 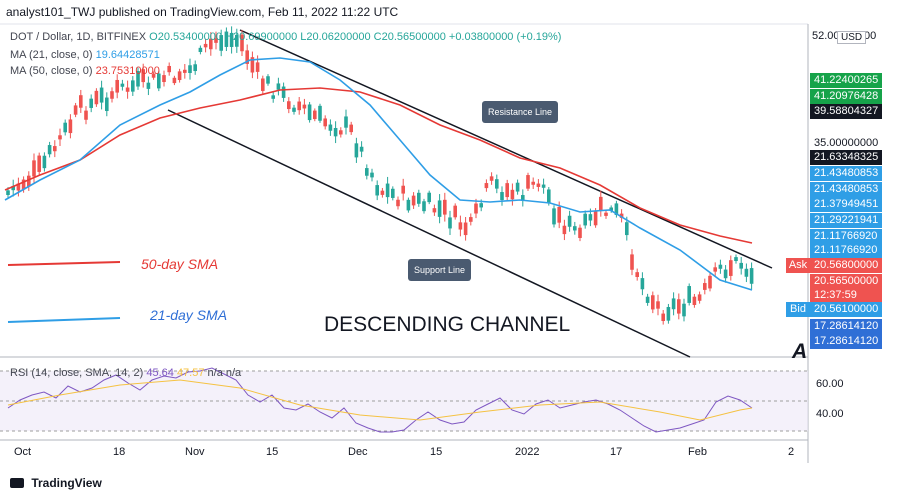 I want to click on ask-value: 20.56800000, so click(x=846, y=265).